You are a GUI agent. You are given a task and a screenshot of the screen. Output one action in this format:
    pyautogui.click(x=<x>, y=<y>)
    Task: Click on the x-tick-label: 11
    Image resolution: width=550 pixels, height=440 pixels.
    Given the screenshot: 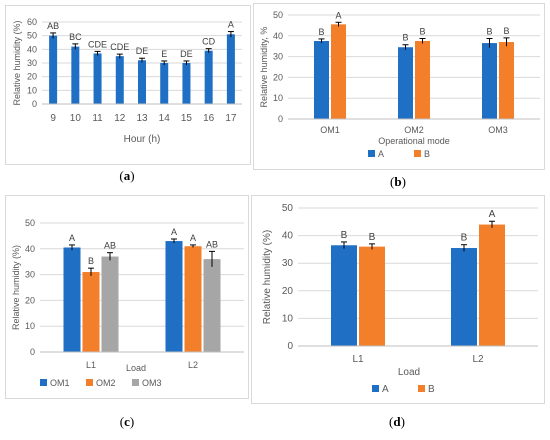 What is the action you would take?
    pyautogui.click(x=97, y=118)
    